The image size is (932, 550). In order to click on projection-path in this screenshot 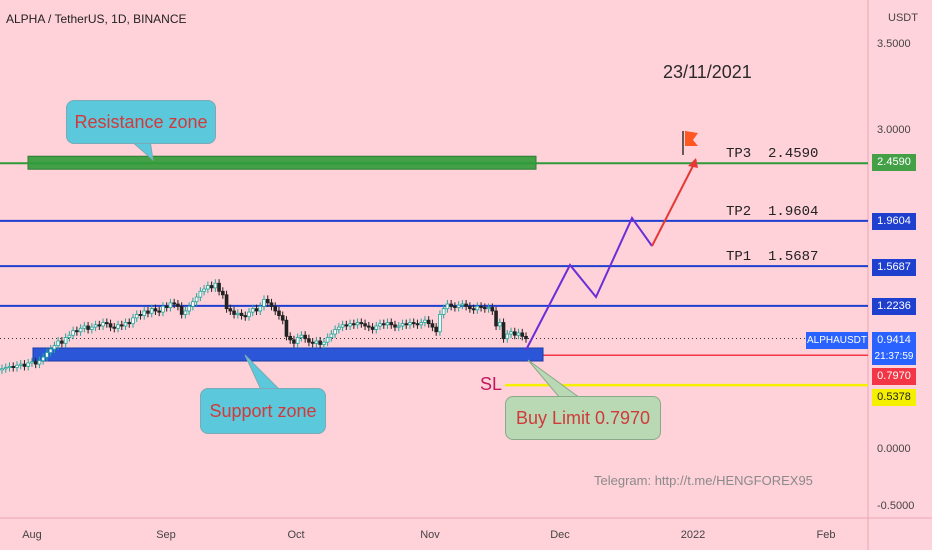, I will do `click(589, 283)`.